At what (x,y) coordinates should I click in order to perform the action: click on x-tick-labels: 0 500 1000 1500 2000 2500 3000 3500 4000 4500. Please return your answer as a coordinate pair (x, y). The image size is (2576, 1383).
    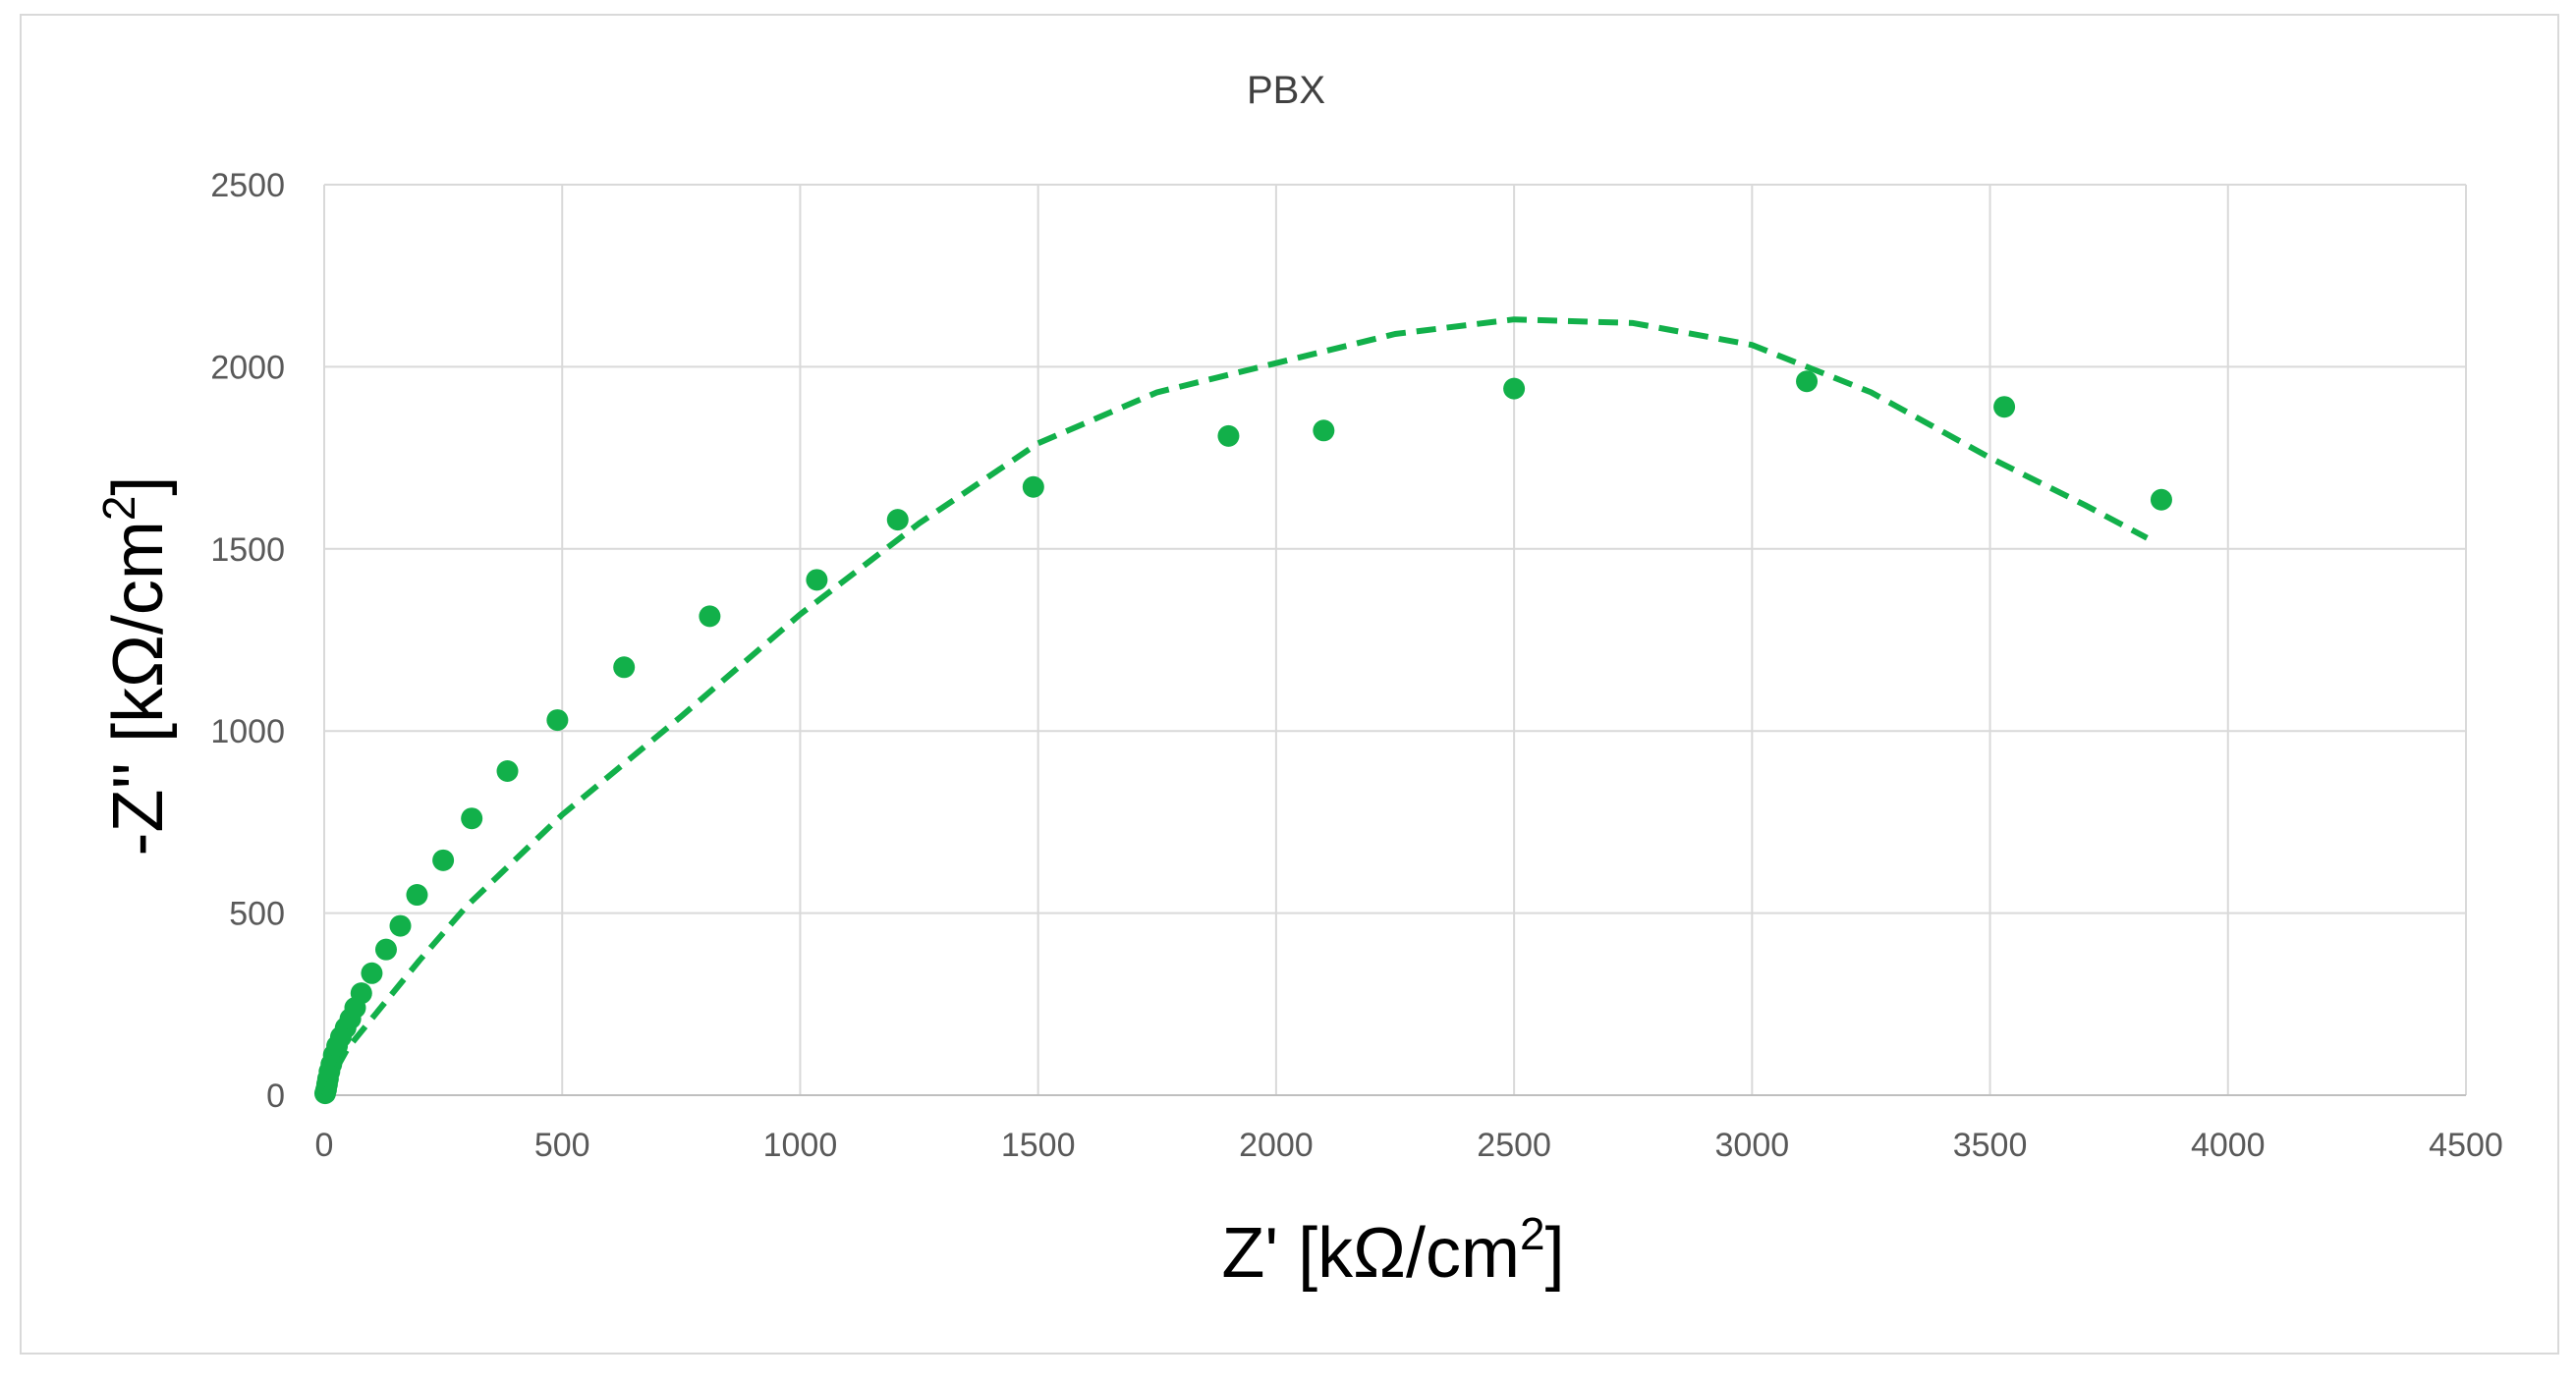
    Looking at the image, I should click on (1409, 1146).